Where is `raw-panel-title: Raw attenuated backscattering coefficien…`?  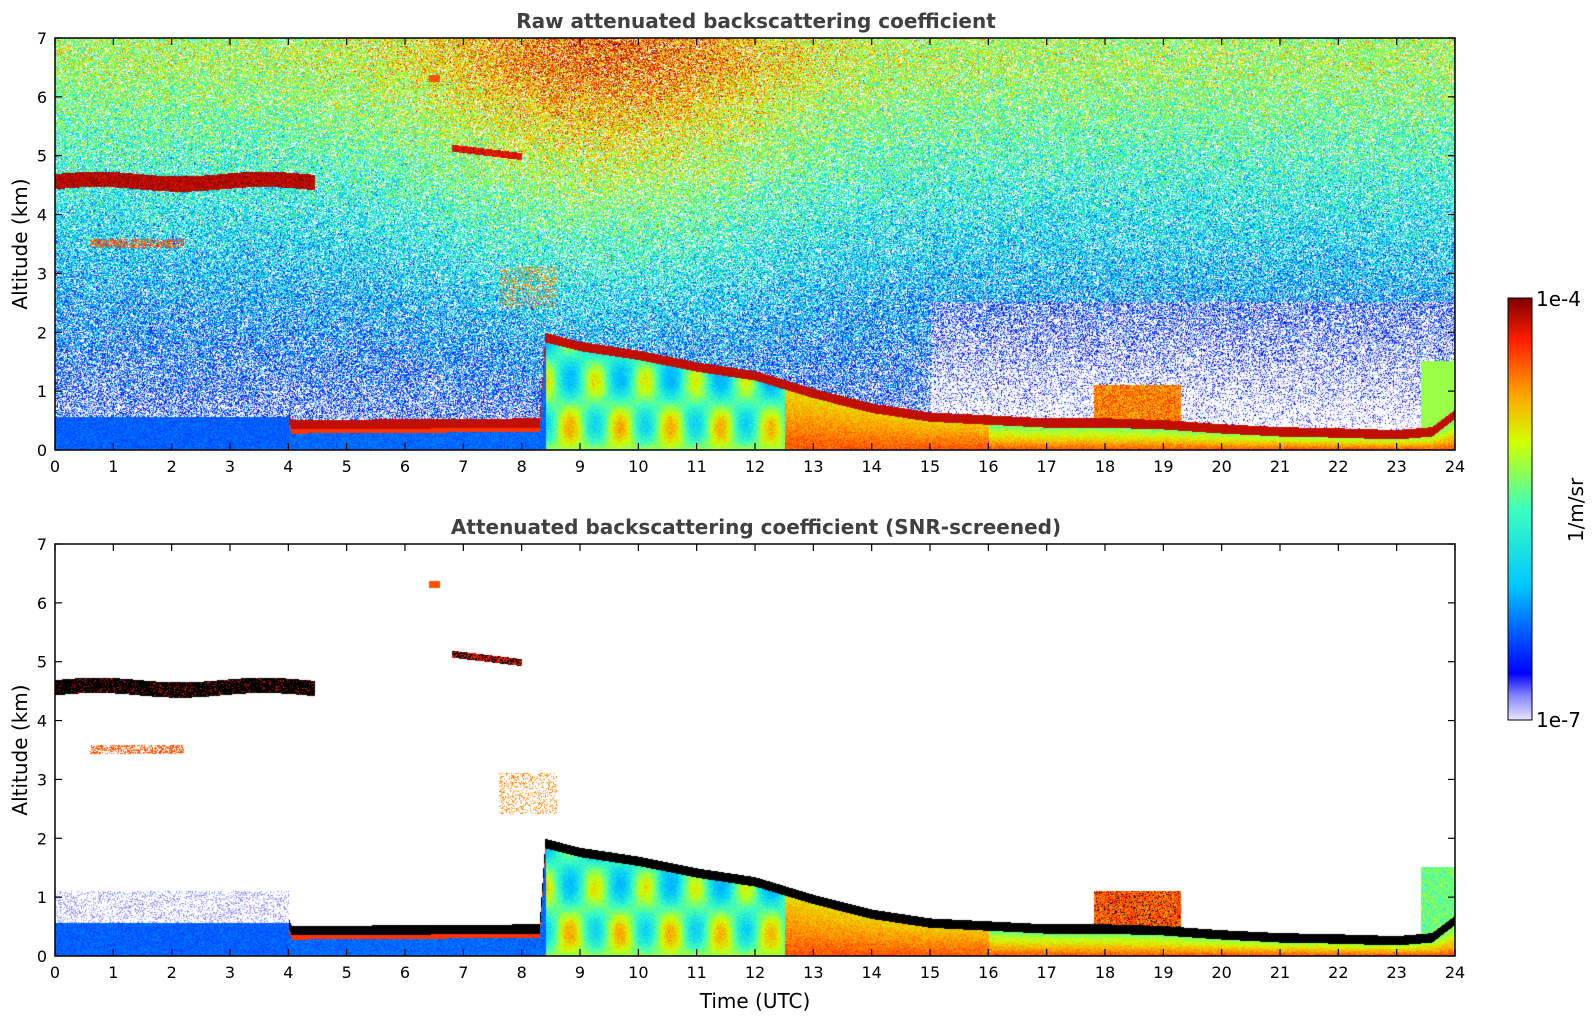 raw-panel-title: Raw attenuated backscattering coefficien… is located at coordinates (756, 21).